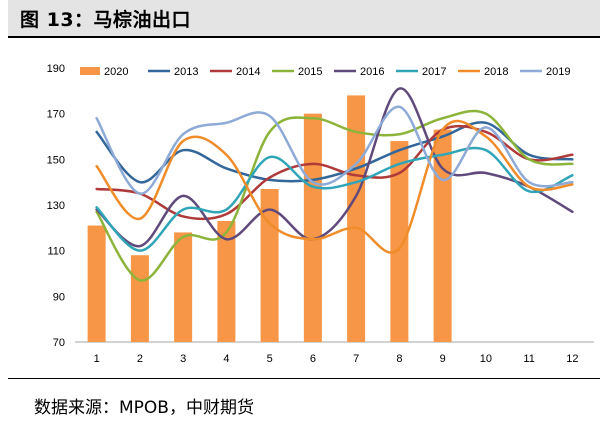  Describe the element at coordinates (106, 20) in the screenshot. I see `figure-title: 图 13：马棕油出口` at that location.